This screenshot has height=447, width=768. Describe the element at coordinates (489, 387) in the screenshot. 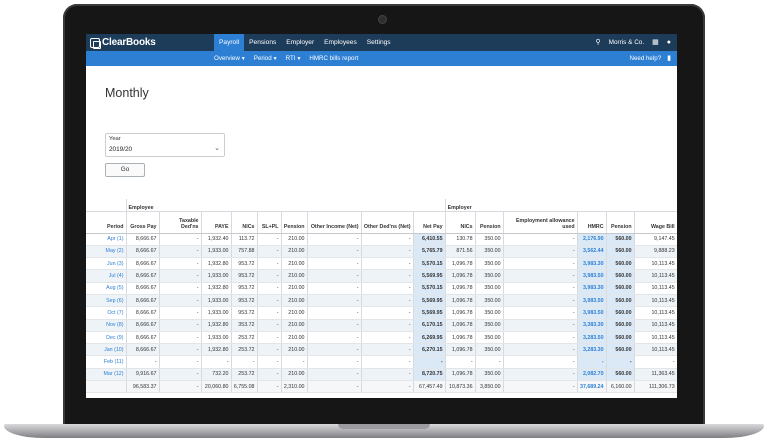

I see `total-cell: 3,850.00` at that location.